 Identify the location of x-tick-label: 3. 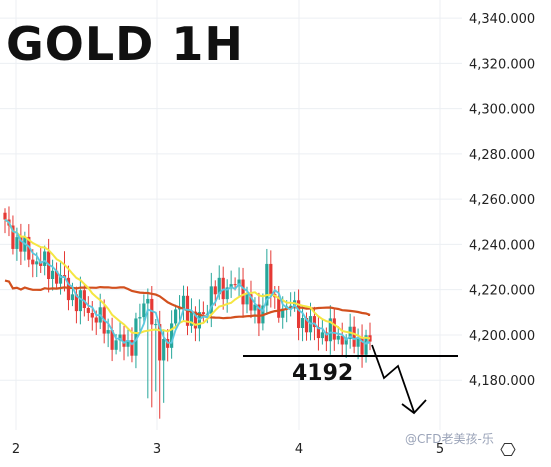
(157, 449).